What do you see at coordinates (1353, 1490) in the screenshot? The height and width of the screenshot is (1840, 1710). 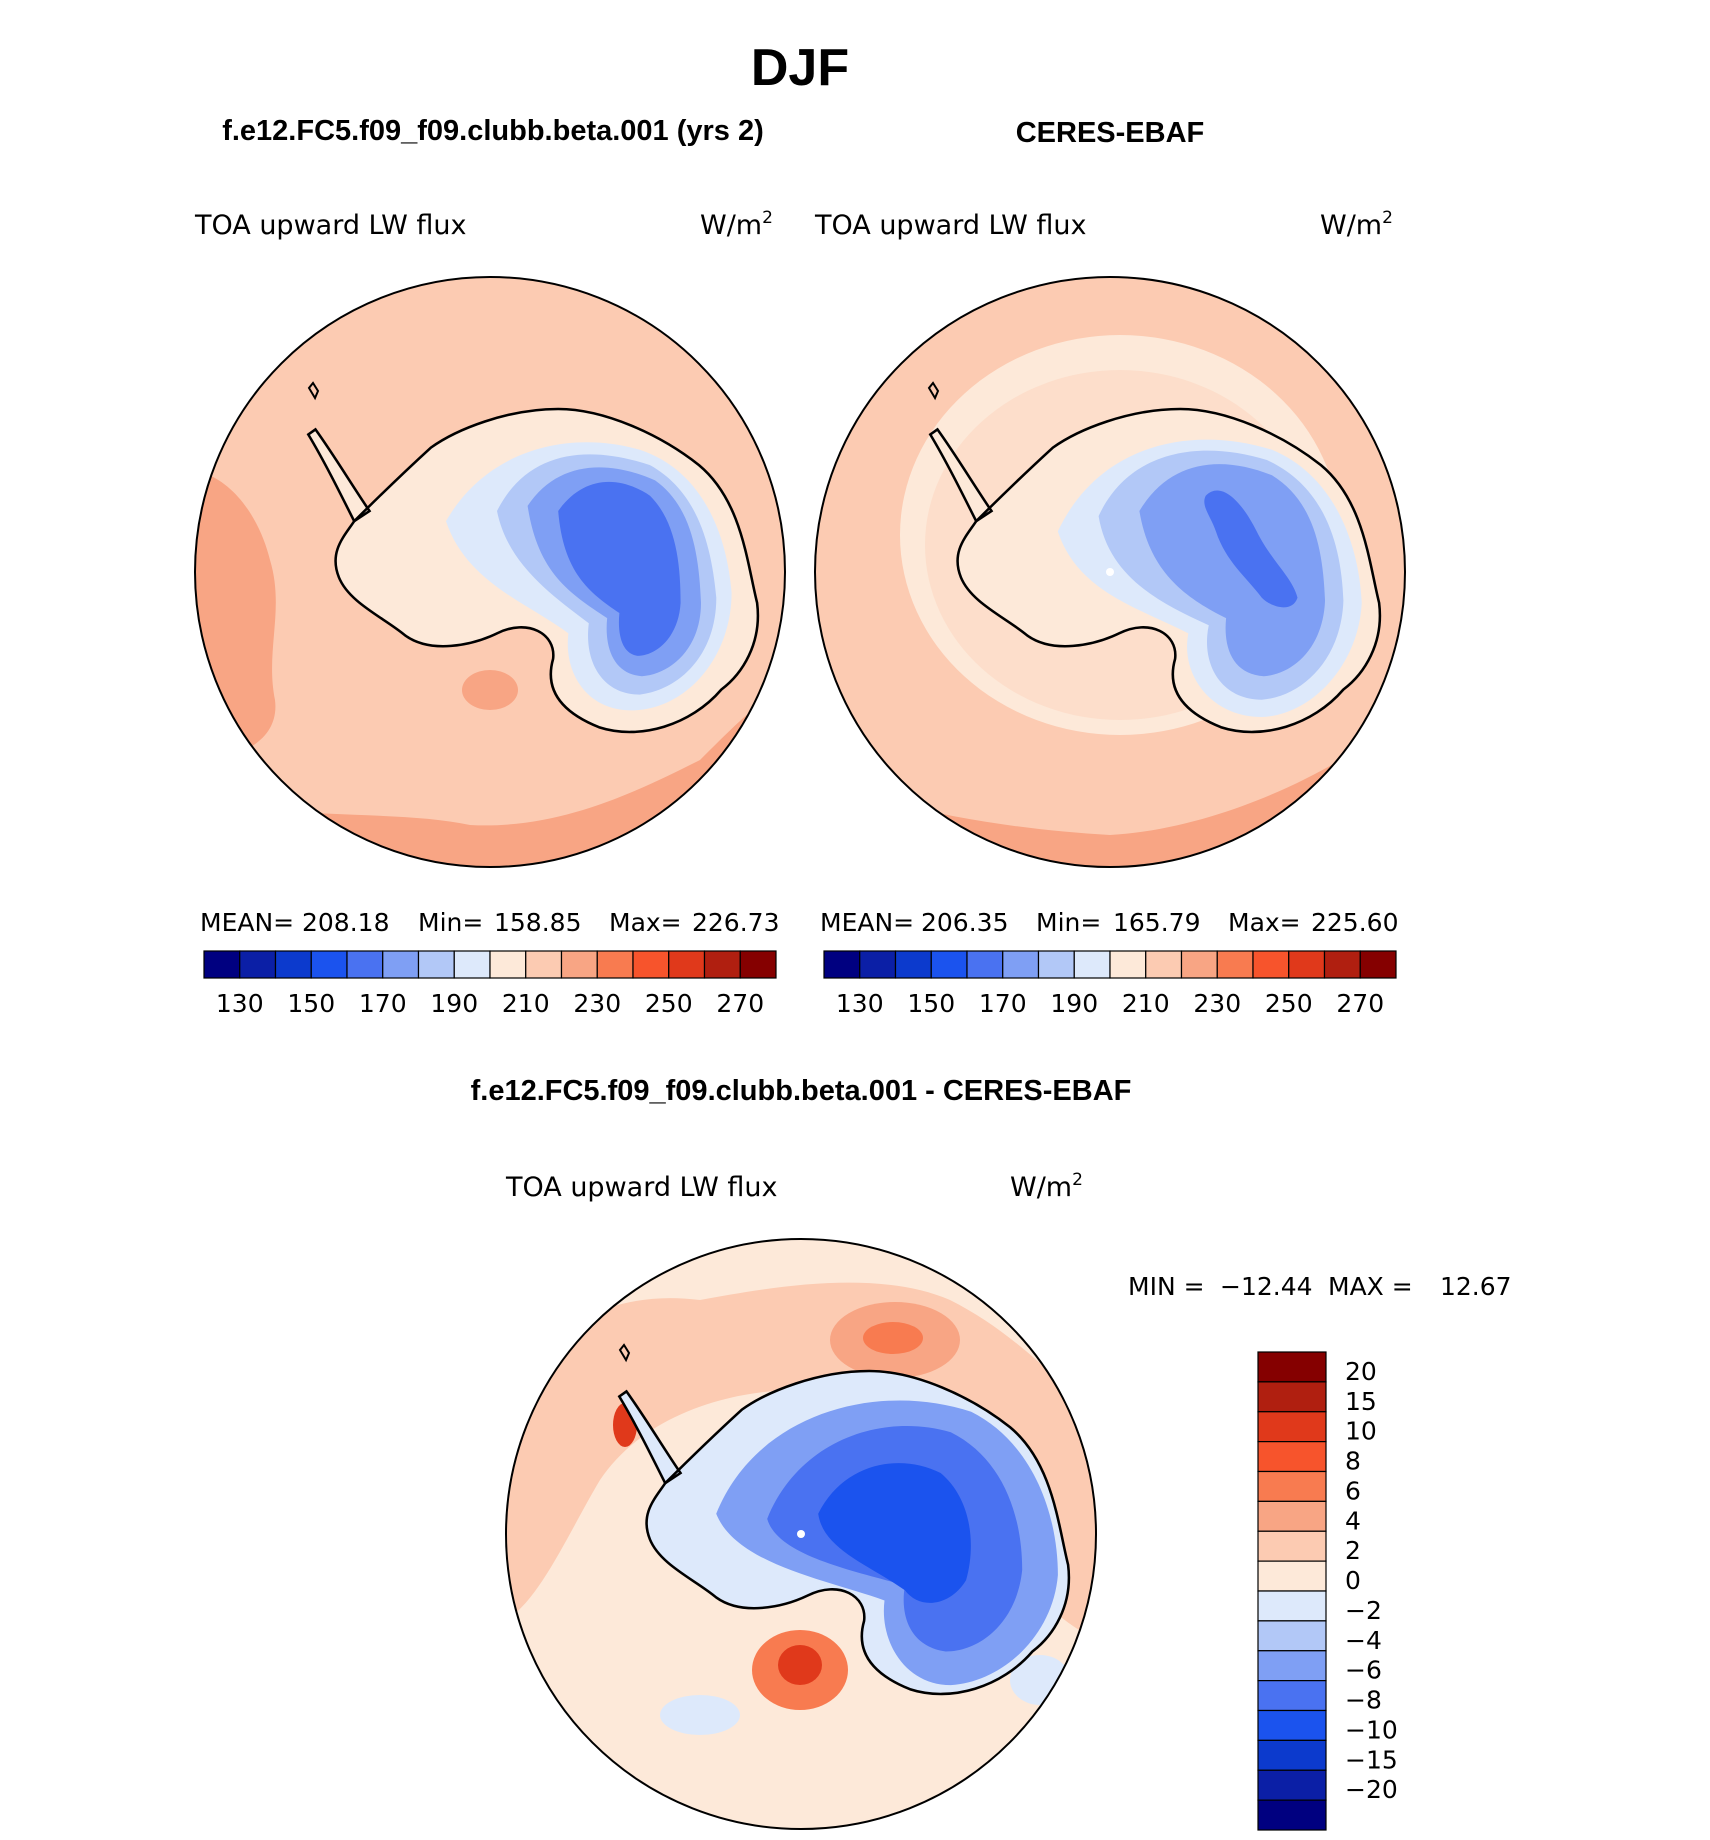 I see `panel-3-colorbar-tick-label: 6` at bounding box center [1353, 1490].